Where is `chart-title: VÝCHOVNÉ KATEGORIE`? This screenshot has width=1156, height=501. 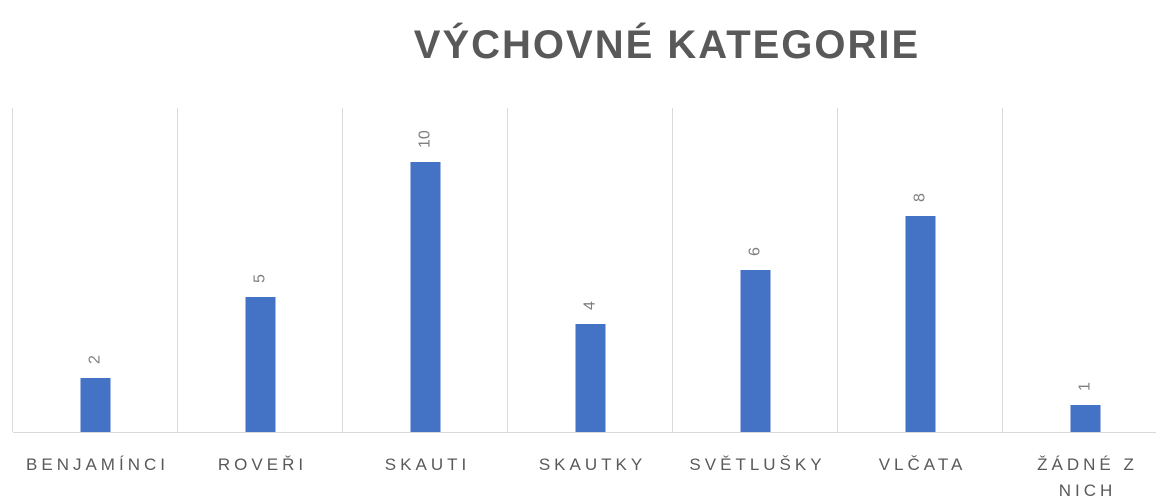 chart-title: VÝCHOVNÉ KATEGORIE is located at coordinates (667, 44).